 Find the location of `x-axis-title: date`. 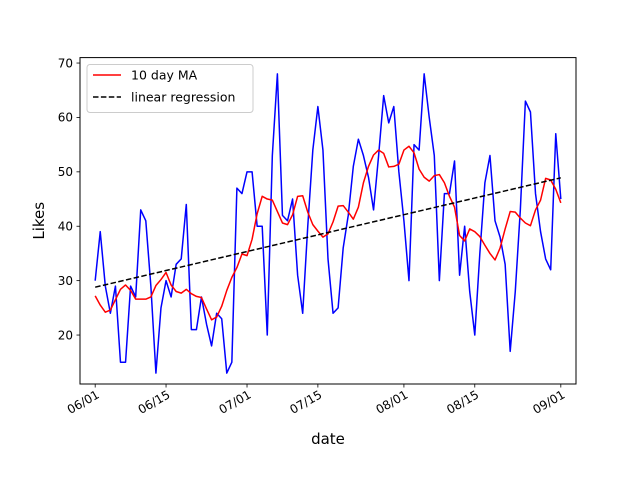

x-axis-title: date is located at coordinates (328, 439).